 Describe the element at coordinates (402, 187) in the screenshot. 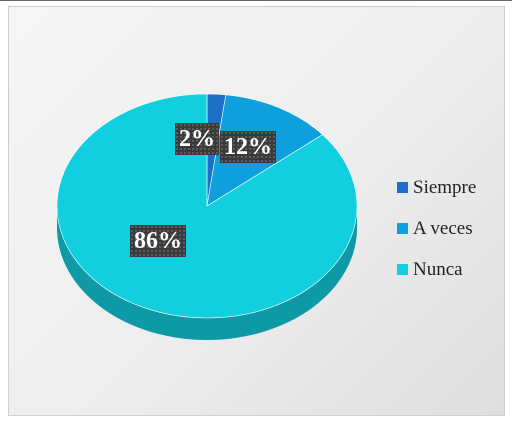

I see `legend-swatch-siempre` at that location.